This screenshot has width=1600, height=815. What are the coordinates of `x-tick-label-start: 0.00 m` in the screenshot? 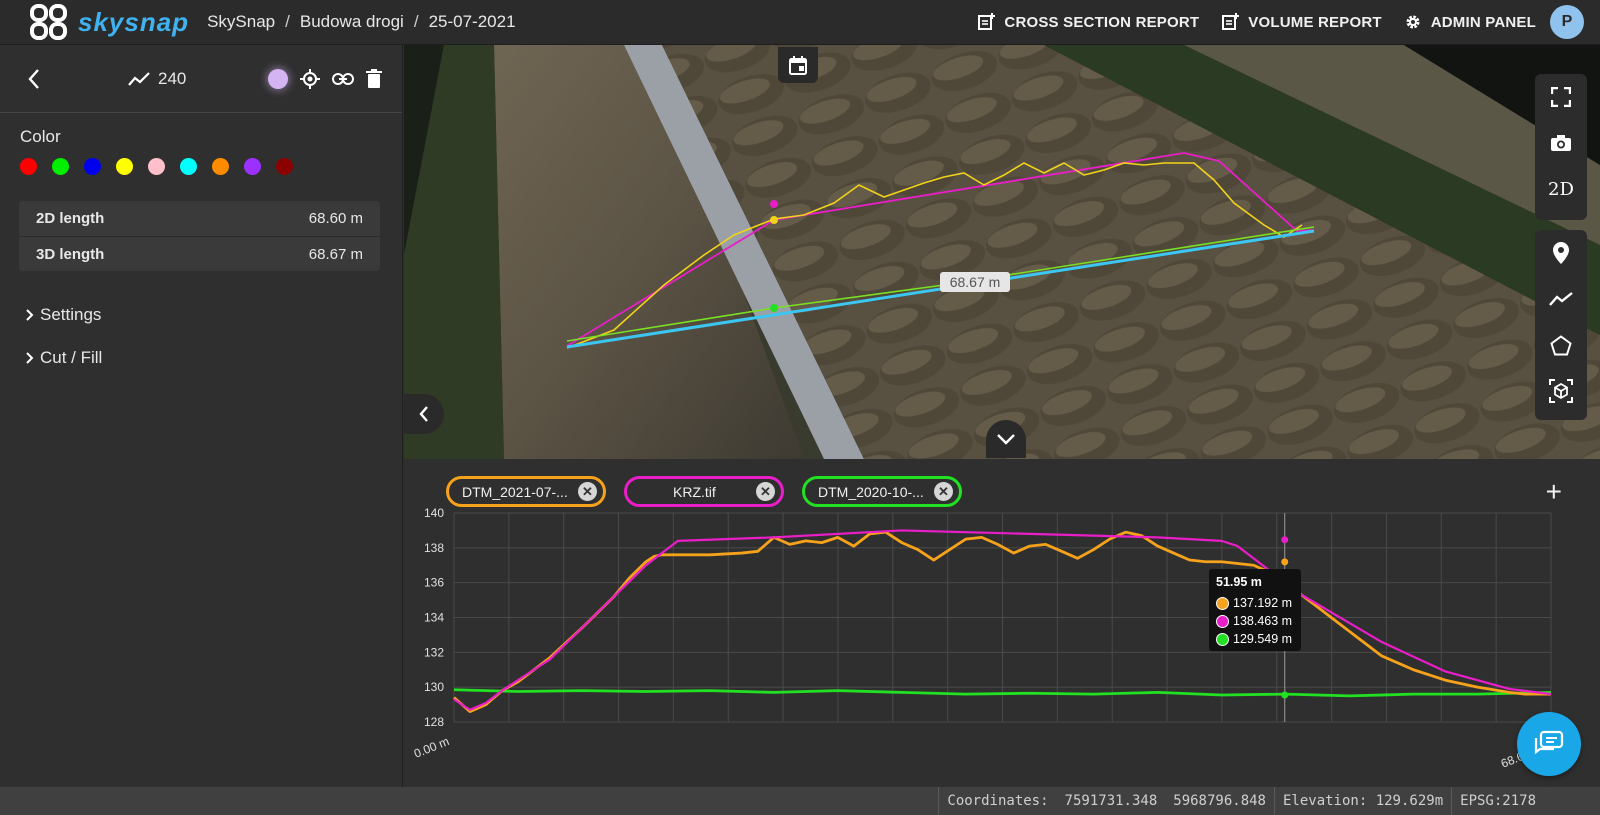 It's located at (431, 747).